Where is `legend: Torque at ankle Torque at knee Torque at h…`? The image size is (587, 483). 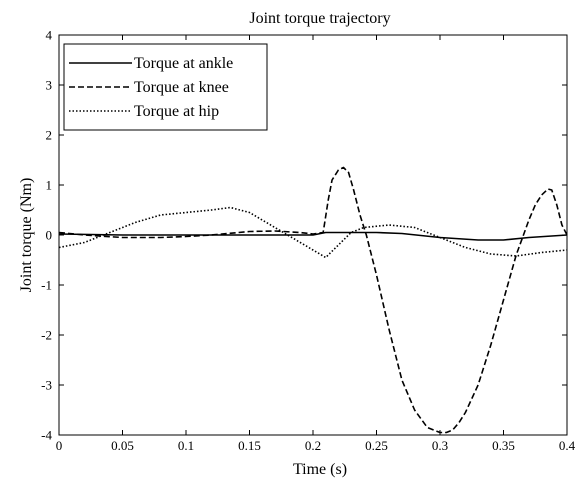
legend: Torque at ankle Torque at knee Torque at h… is located at coordinates (165, 87).